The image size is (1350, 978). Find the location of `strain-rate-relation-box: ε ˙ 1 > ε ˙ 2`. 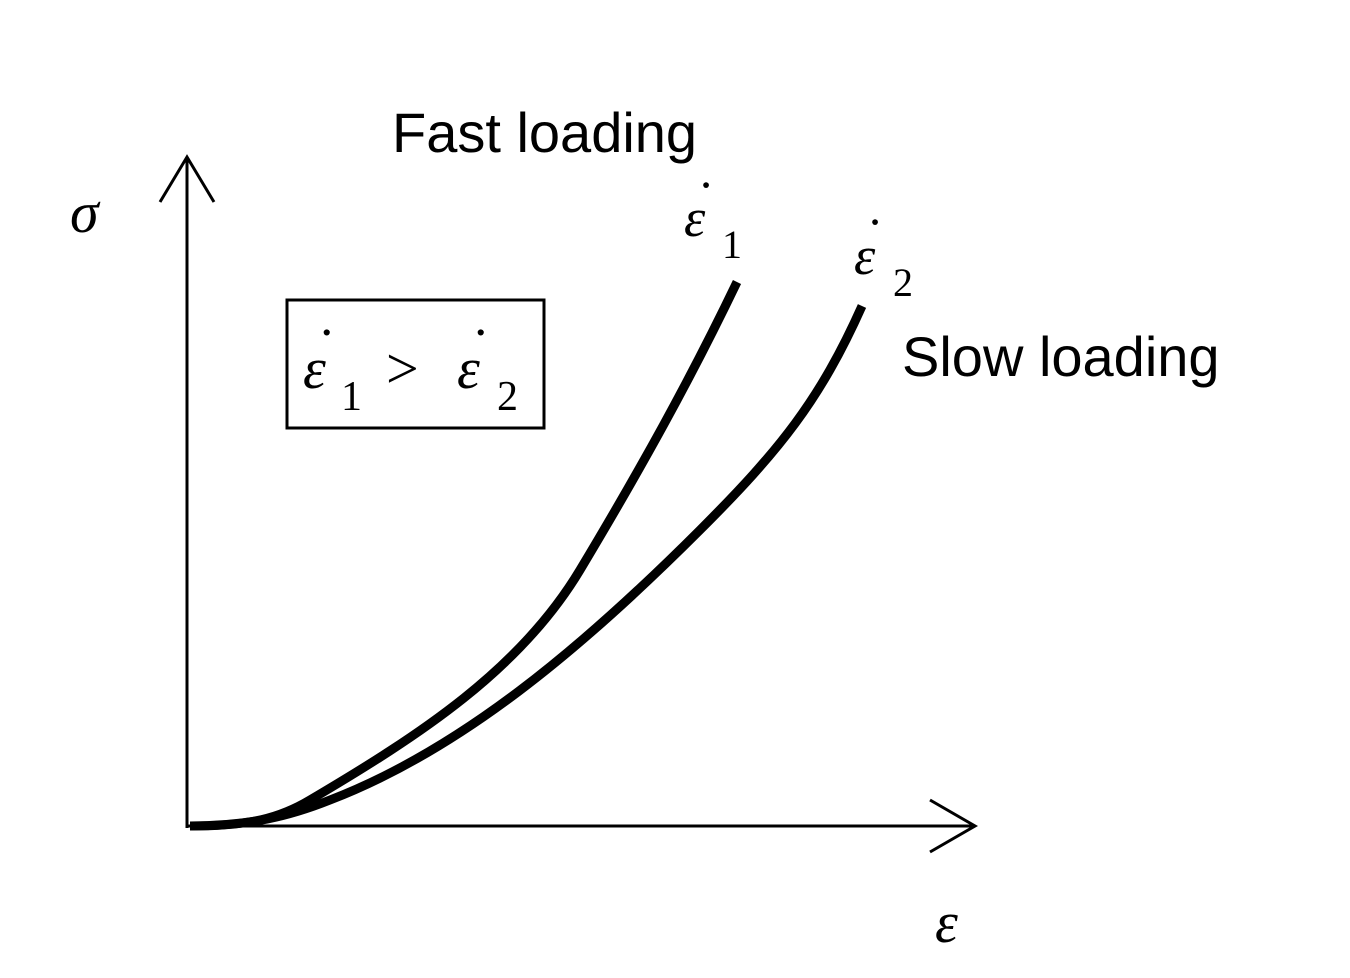

strain-rate-relation-box: ε ˙ 1 > ε ˙ 2 is located at coordinates (415, 364).